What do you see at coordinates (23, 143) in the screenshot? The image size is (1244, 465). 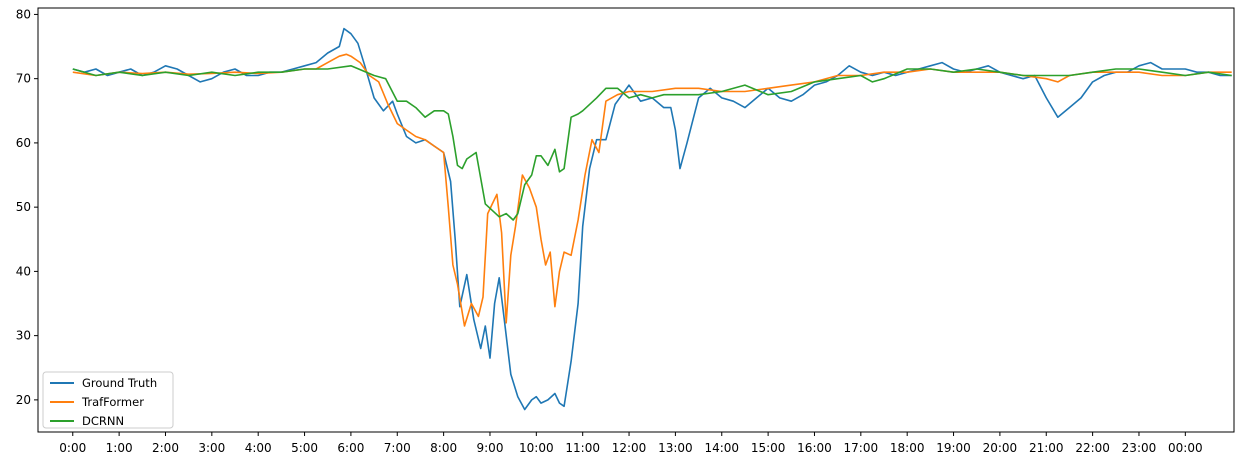 I see `y-tick-label: 60` at bounding box center [23, 143].